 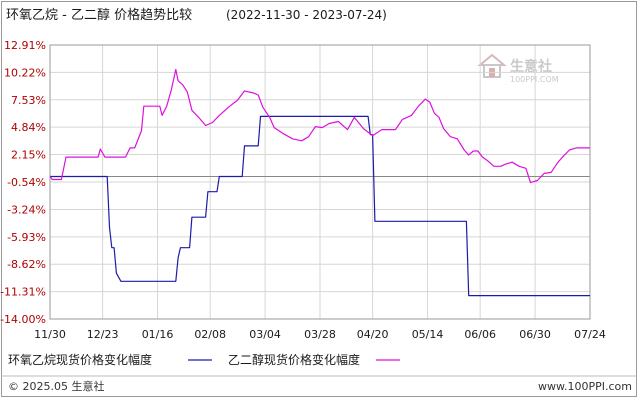 I want to click on x-tick-label: 06/30, so click(x=535, y=334).